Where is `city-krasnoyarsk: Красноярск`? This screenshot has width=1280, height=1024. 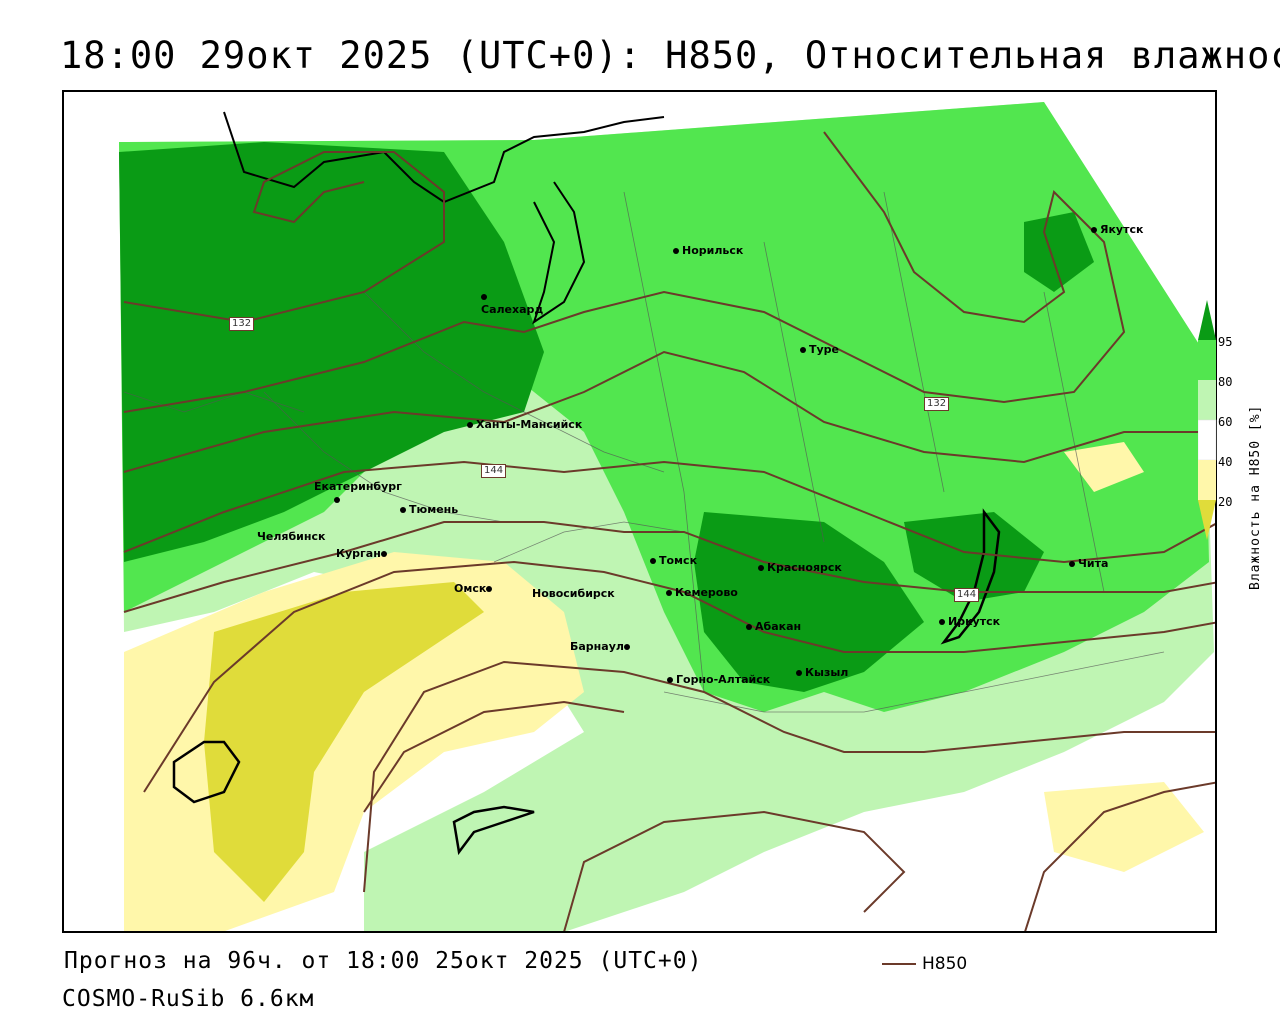
city-krasnoyarsk: Красноярск is located at coordinates (800, 567).